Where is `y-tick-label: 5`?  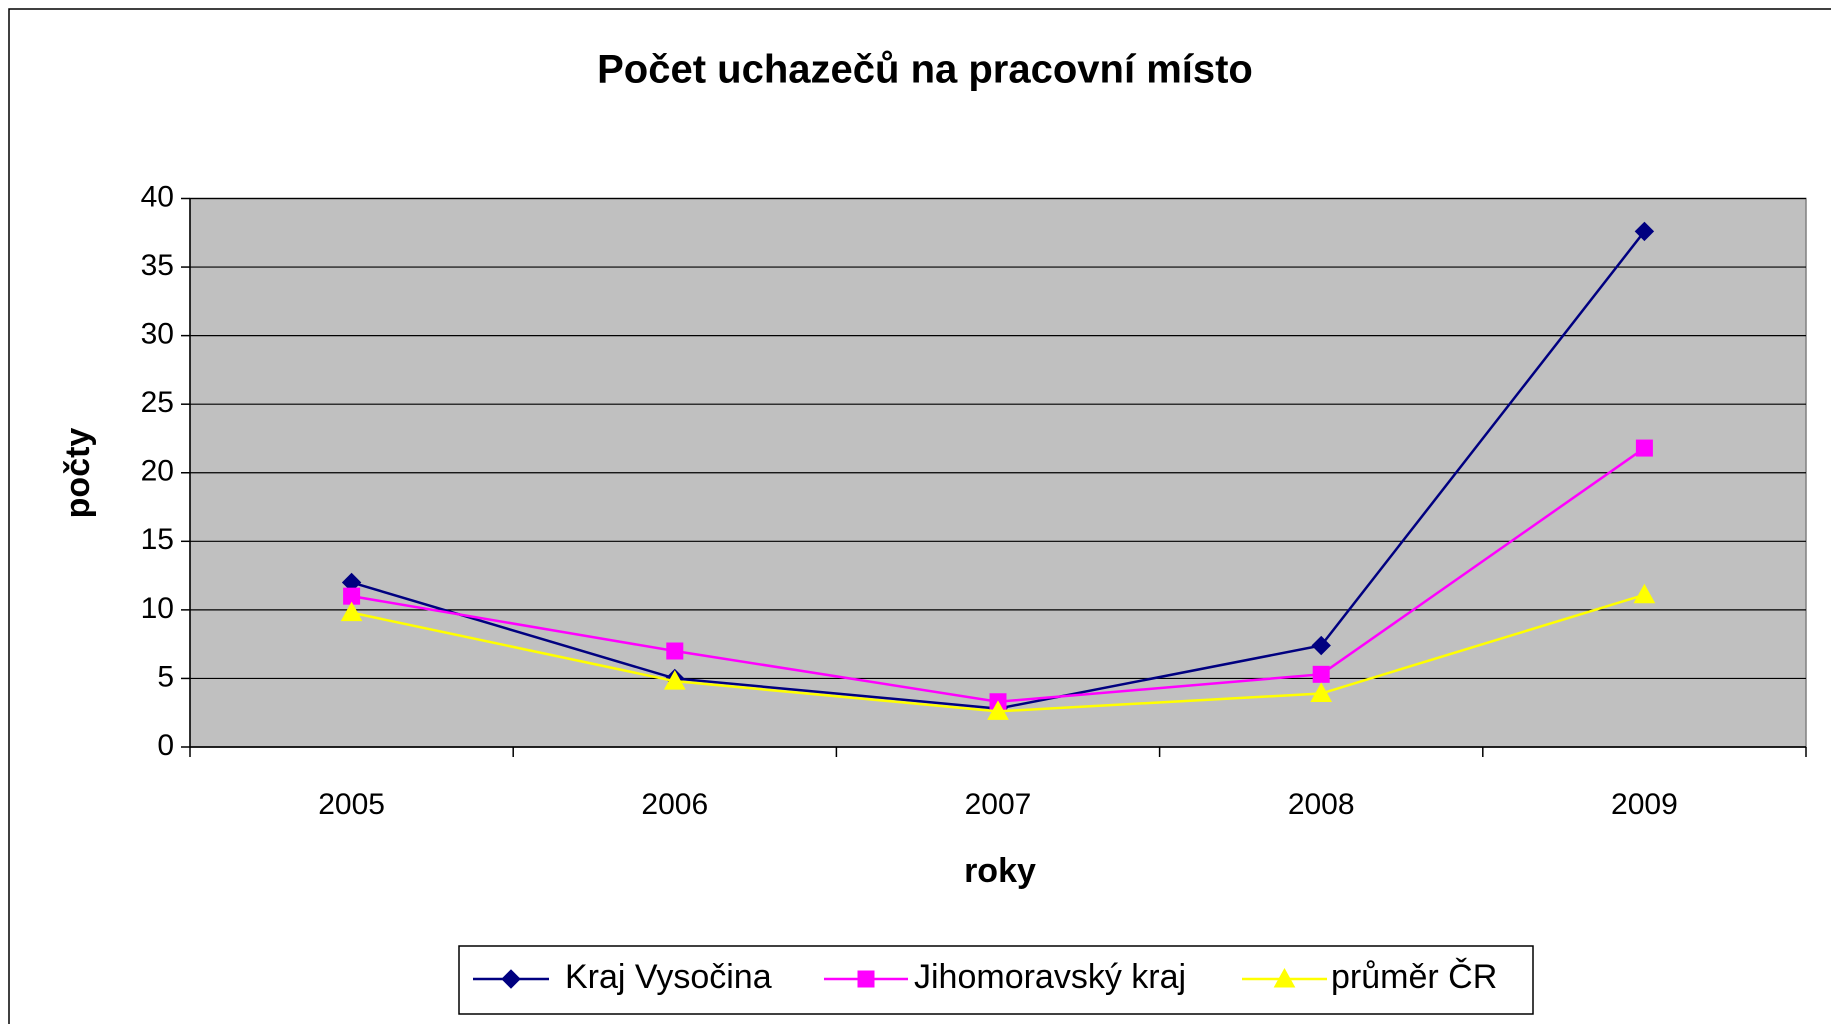
y-tick-label: 5 is located at coordinates (165, 676).